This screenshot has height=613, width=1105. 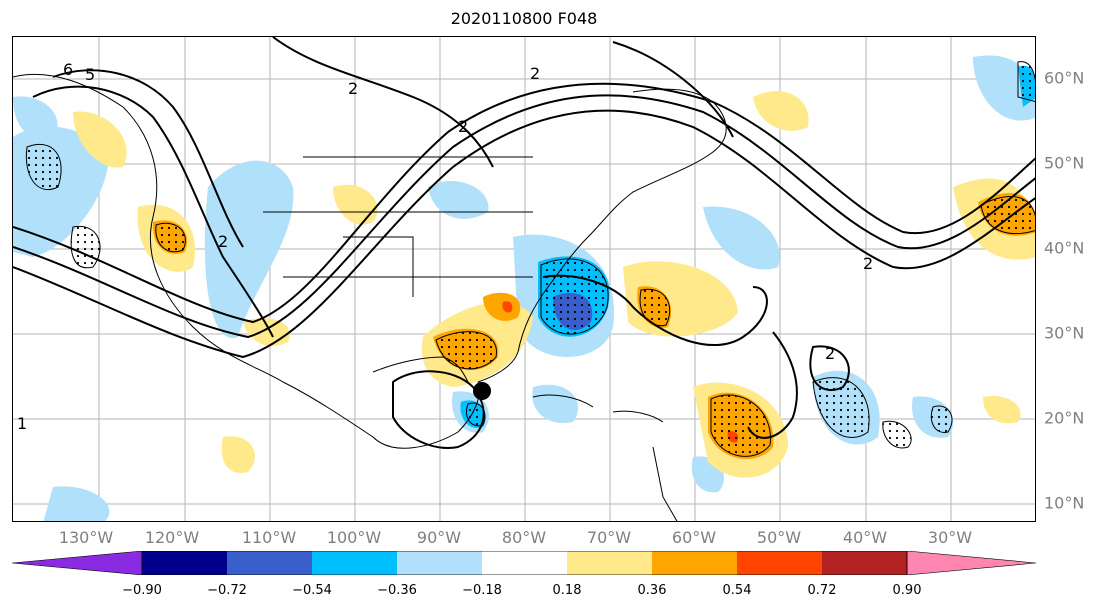 What do you see at coordinates (1064, 333) in the screenshot?
I see `lat-label: 30°N` at bounding box center [1064, 333].